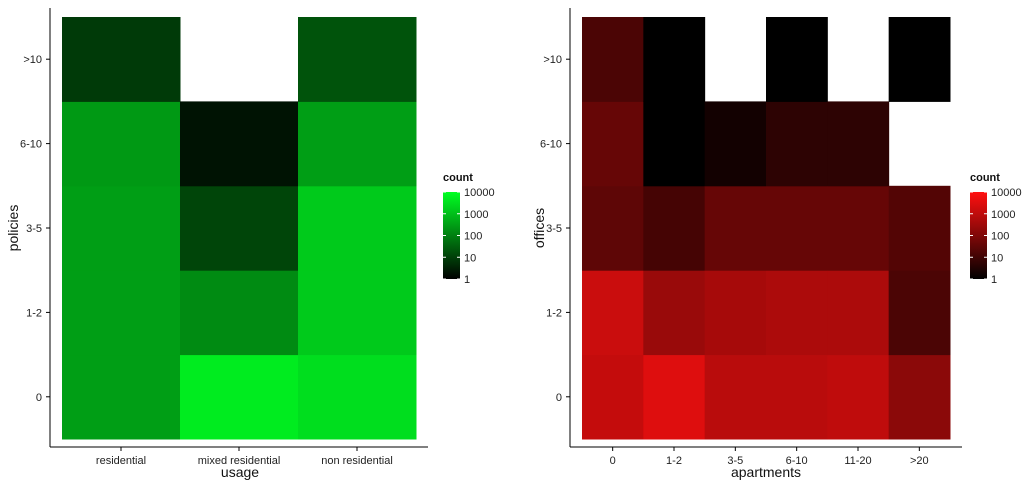  What do you see at coordinates (239, 461) in the screenshot?
I see `x-tick-label-mixed-residential: mixed residential` at bounding box center [239, 461].